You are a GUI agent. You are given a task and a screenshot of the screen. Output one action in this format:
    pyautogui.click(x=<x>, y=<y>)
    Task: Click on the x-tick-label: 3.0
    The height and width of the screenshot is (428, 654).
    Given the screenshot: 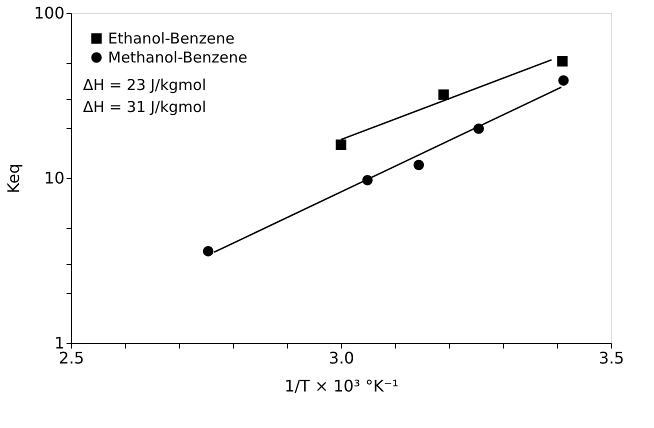 What is the action you would take?
    pyautogui.click(x=341, y=358)
    